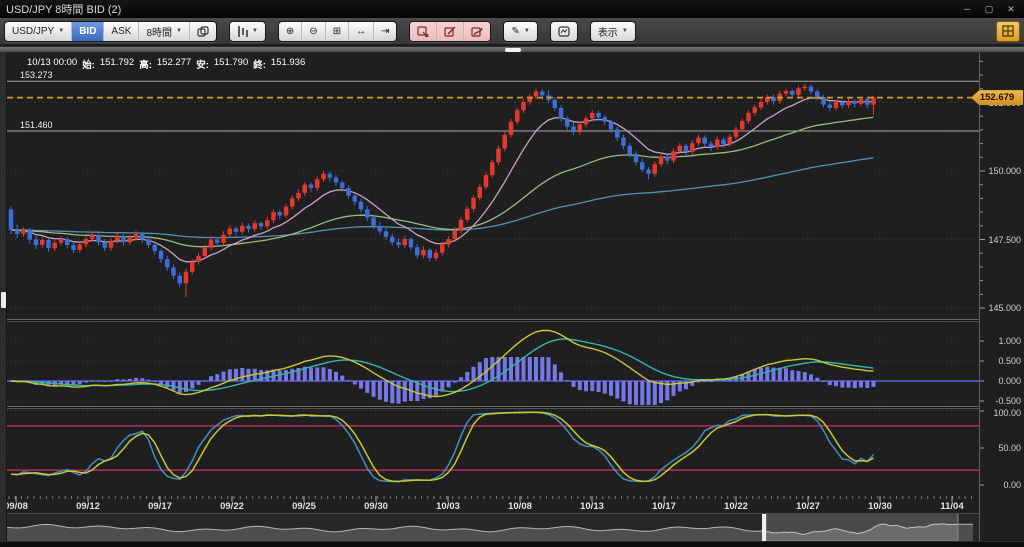  What do you see at coordinates (1004, 308) in the screenshot?
I see `axis-tick-label: 145.000` at bounding box center [1004, 308].